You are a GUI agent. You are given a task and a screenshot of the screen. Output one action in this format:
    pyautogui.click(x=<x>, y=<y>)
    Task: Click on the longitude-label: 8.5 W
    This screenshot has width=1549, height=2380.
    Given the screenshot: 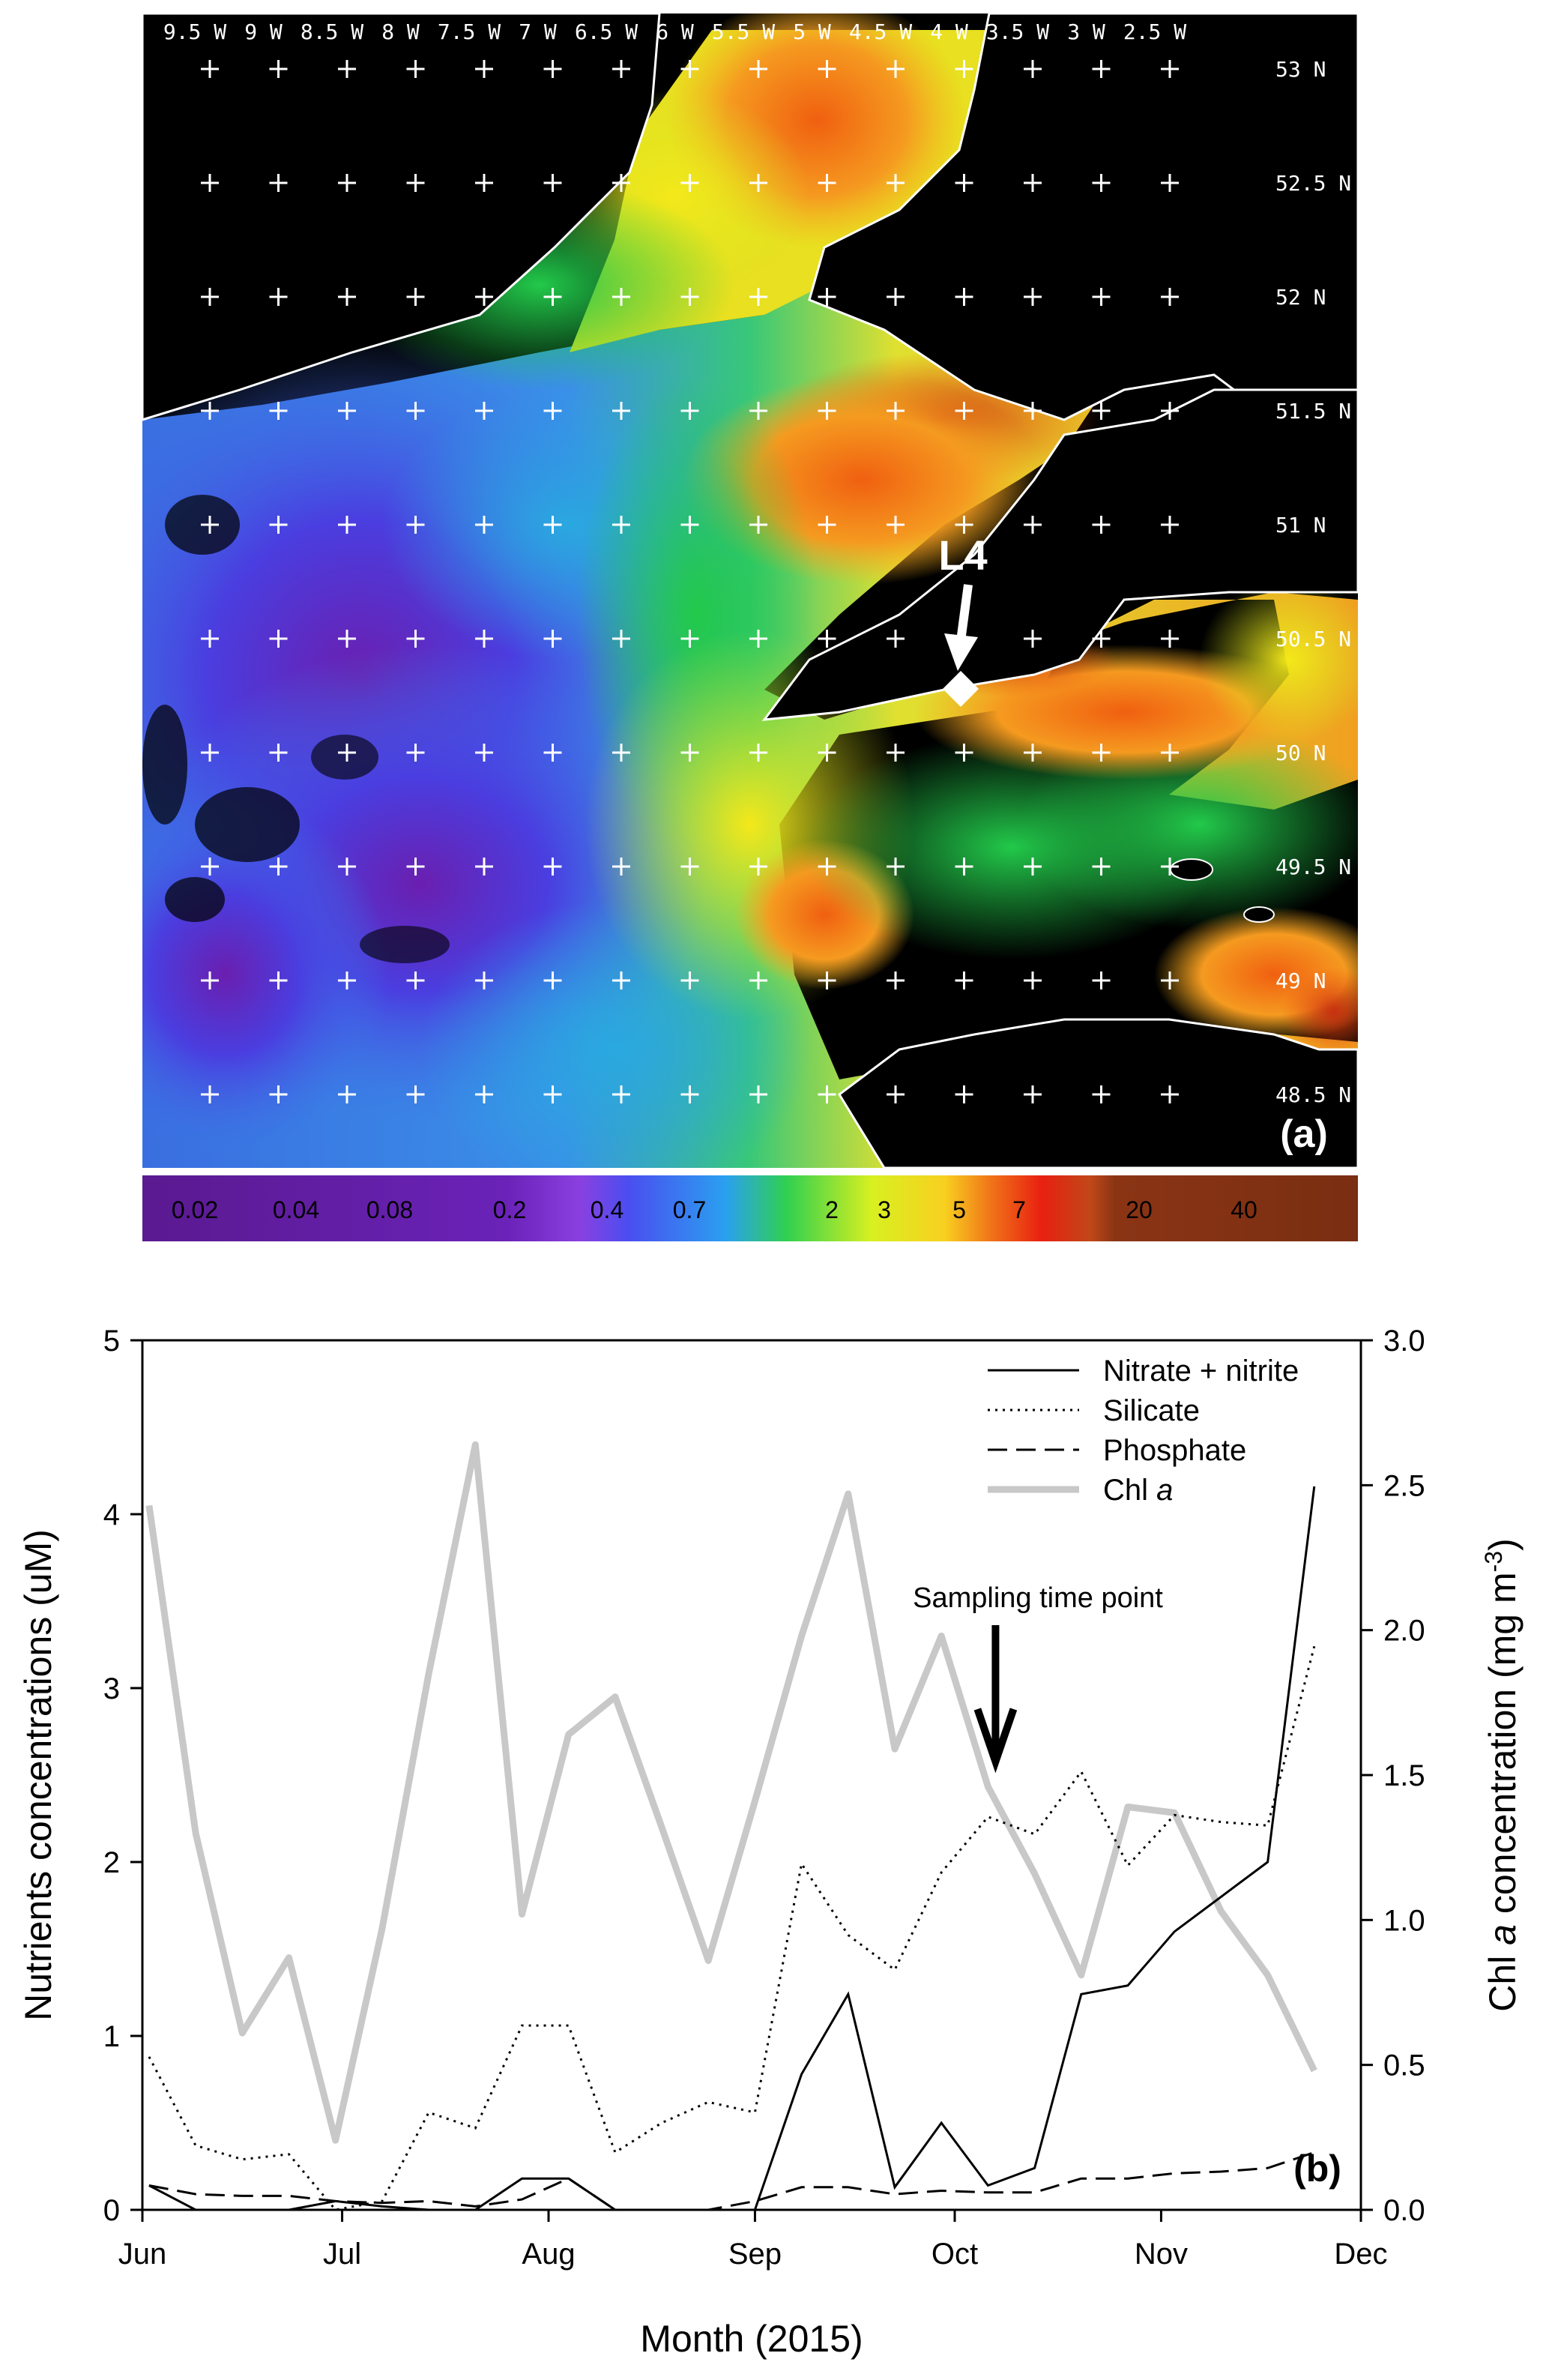 What is the action you would take?
    pyautogui.click(x=332, y=31)
    